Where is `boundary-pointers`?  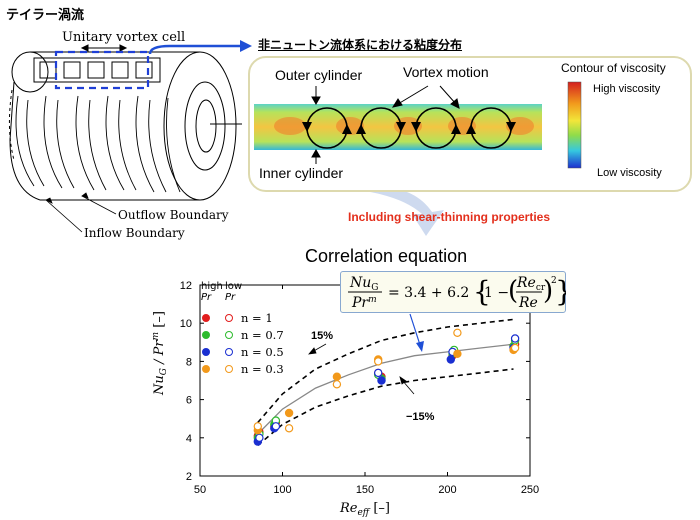 boundary-pointers is located at coordinates (81, 212).